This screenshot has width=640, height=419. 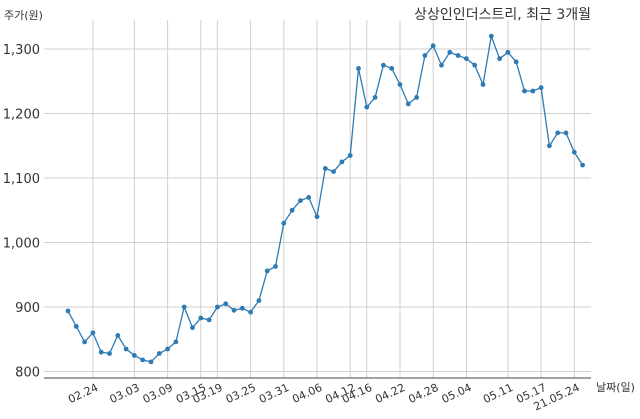 I want to click on x-tick-label: 05.04, so click(x=457, y=393).